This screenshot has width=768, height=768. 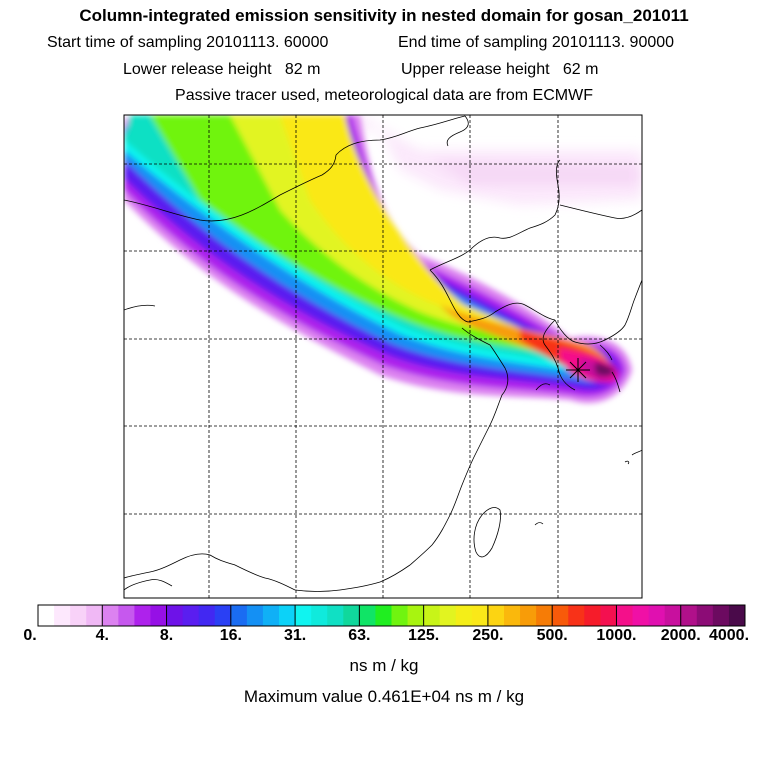 I want to click on colorbar-tick-label: 16., so click(x=230, y=635).